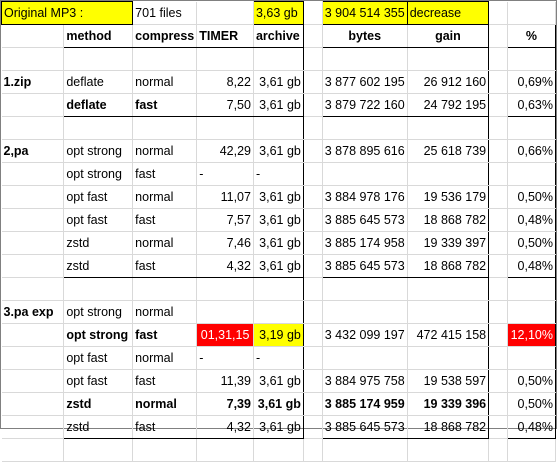 Image resolution: width=557 pixels, height=462 pixels. What do you see at coordinates (278, 312) in the screenshot?
I see `cell-archive` at bounding box center [278, 312].